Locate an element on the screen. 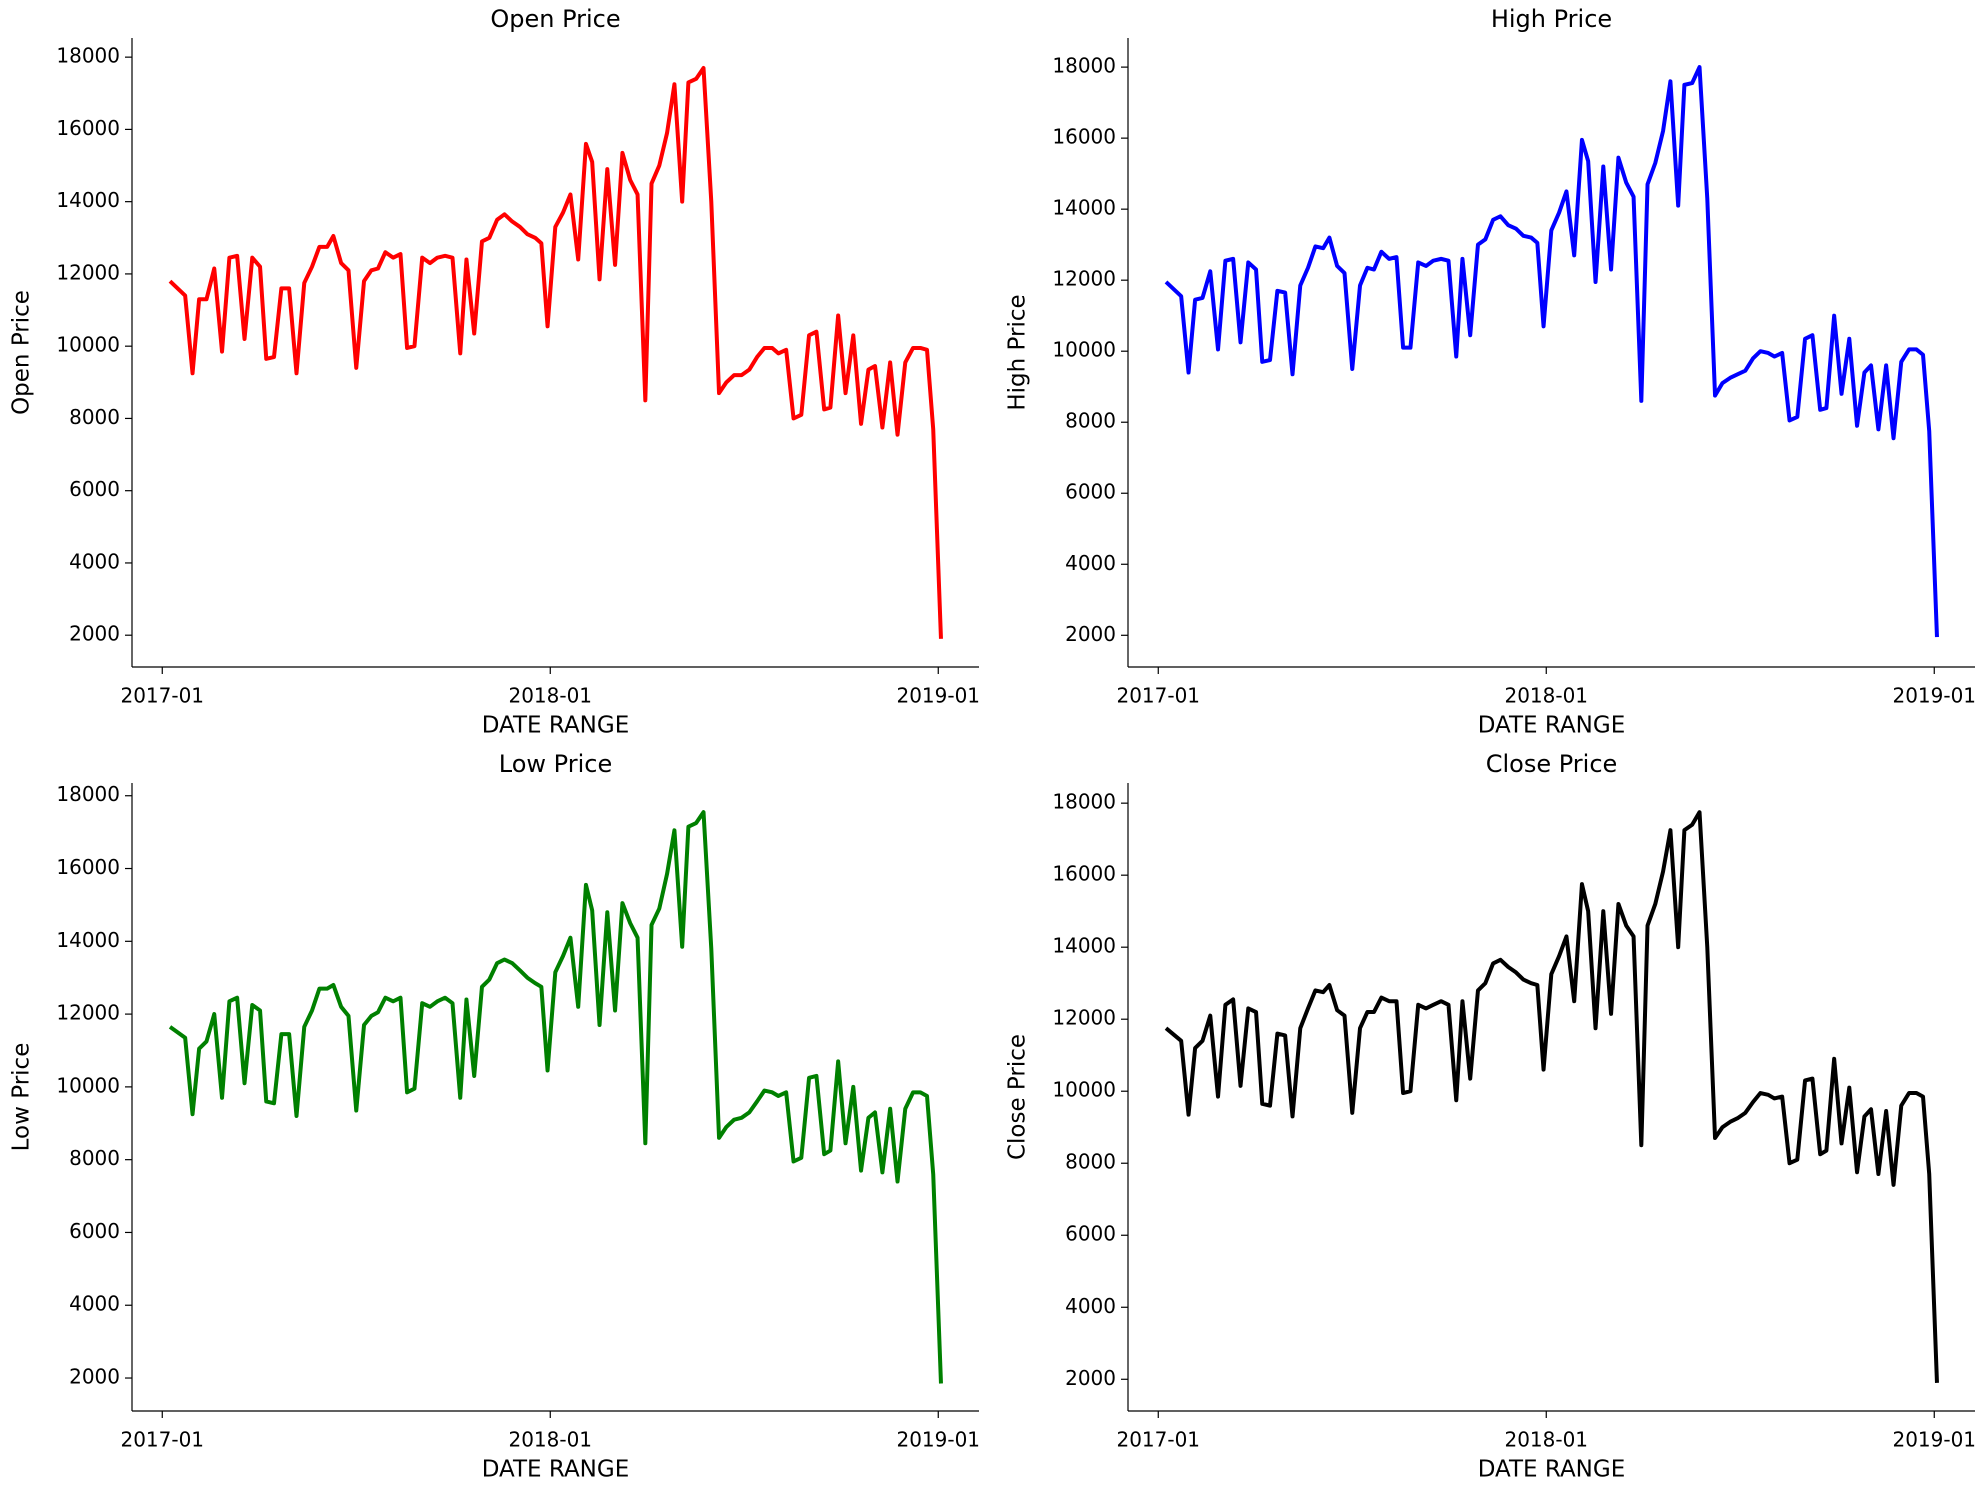  chart-title: Low Price is located at coordinates (555, 764).